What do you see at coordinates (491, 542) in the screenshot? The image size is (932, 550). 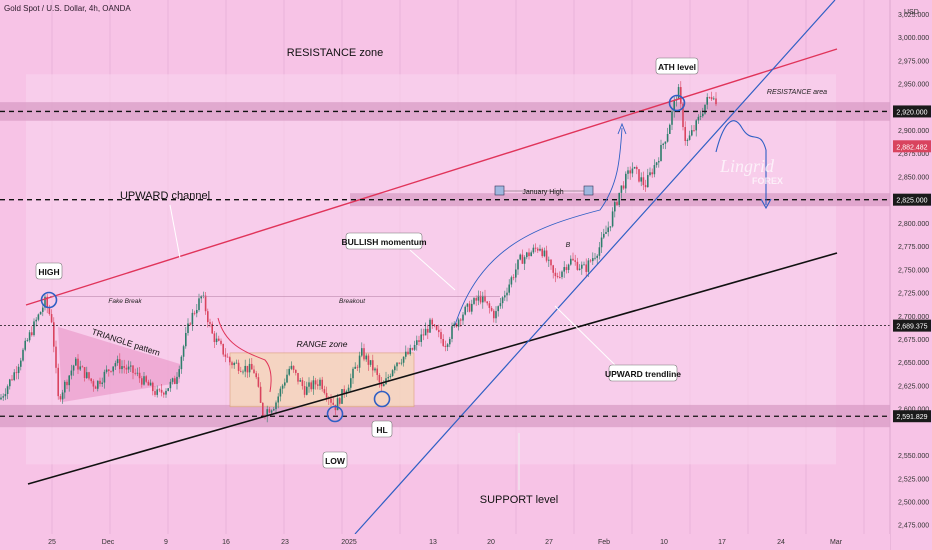 I see `time-tick-label: 20` at bounding box center [491, 542].